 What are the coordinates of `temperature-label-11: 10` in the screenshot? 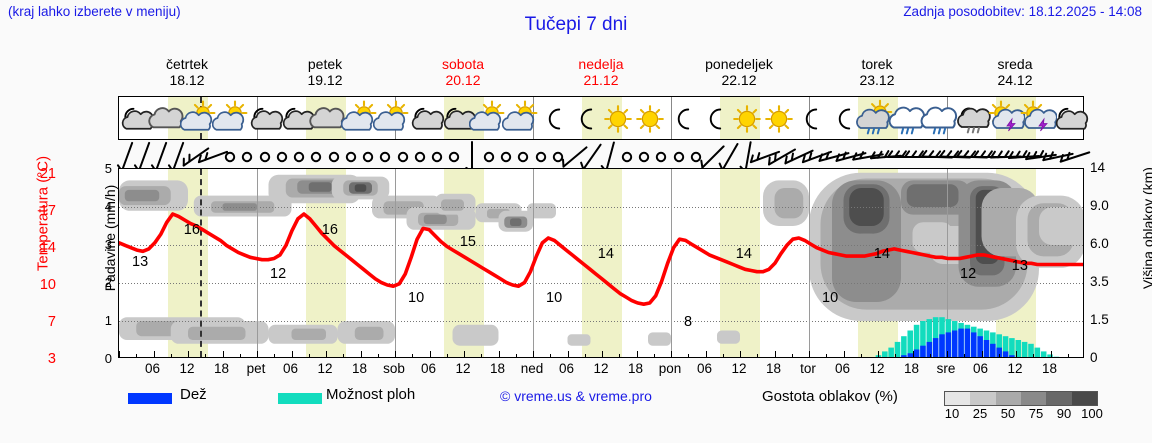 It's located at (830, 298).